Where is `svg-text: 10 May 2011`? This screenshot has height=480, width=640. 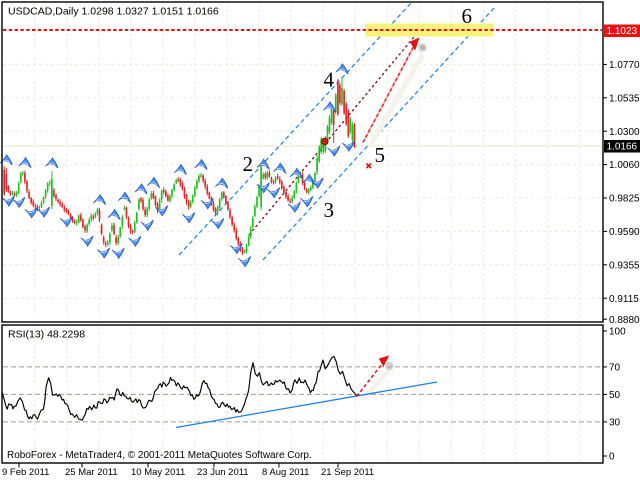
svg-text: 10 May 2011 is located at coordinates (158, 472).